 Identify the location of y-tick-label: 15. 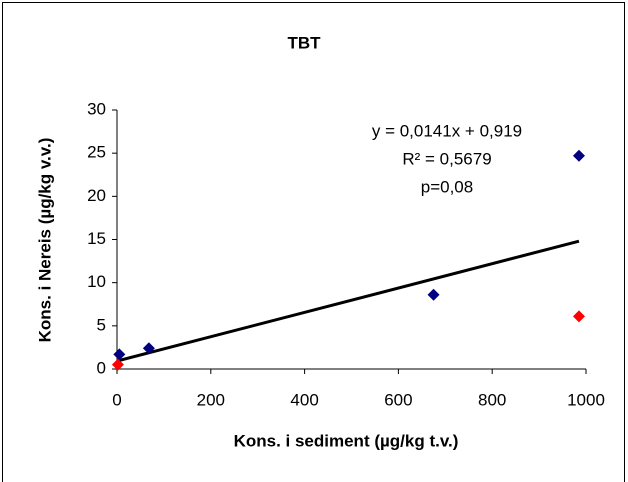
(96, 238).